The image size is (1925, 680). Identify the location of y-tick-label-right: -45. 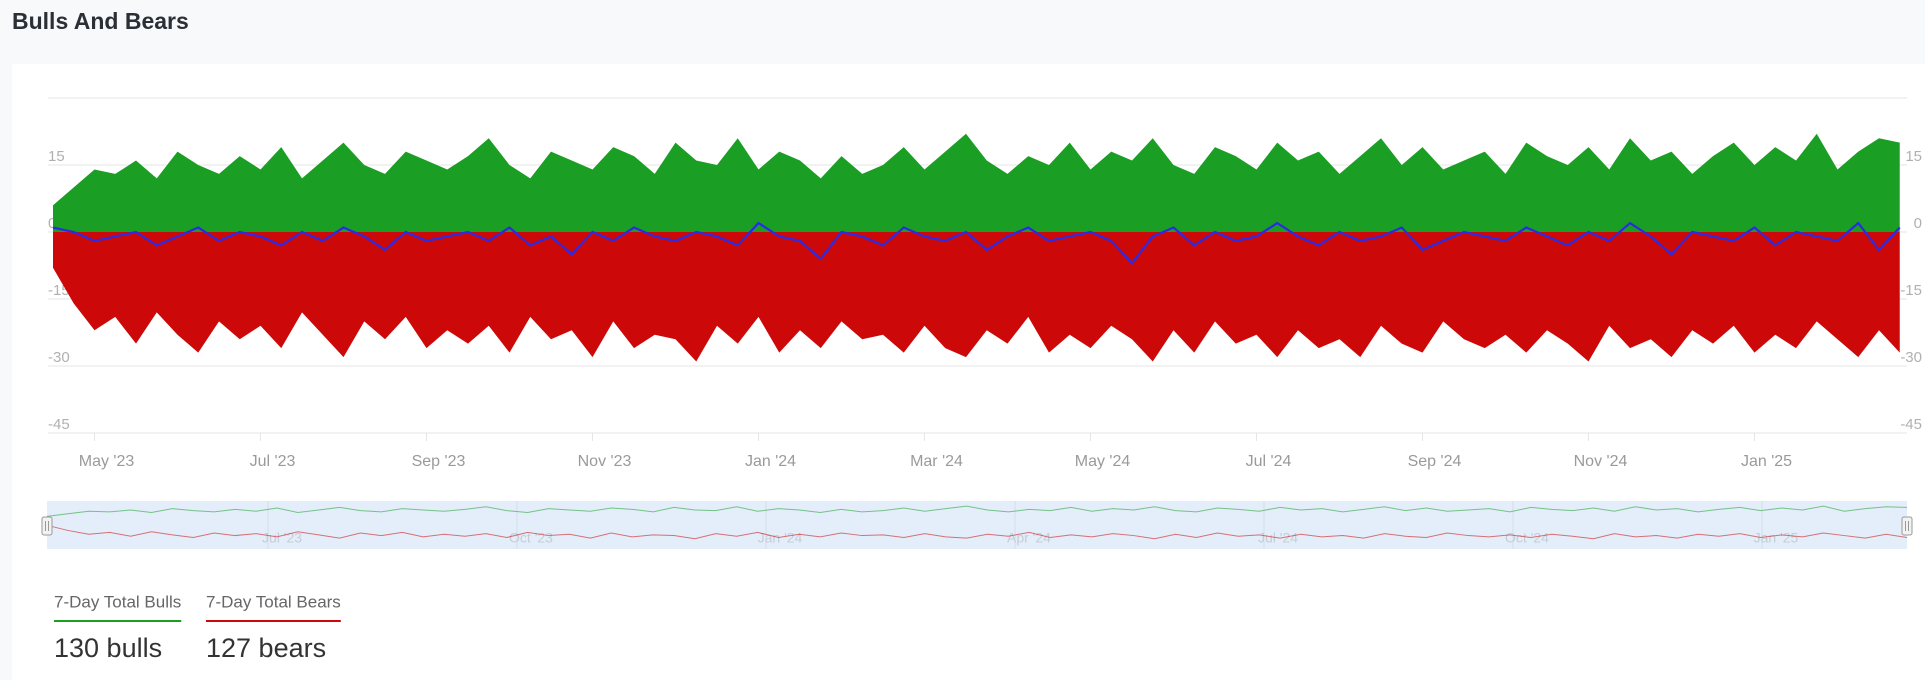
(1911, 424).